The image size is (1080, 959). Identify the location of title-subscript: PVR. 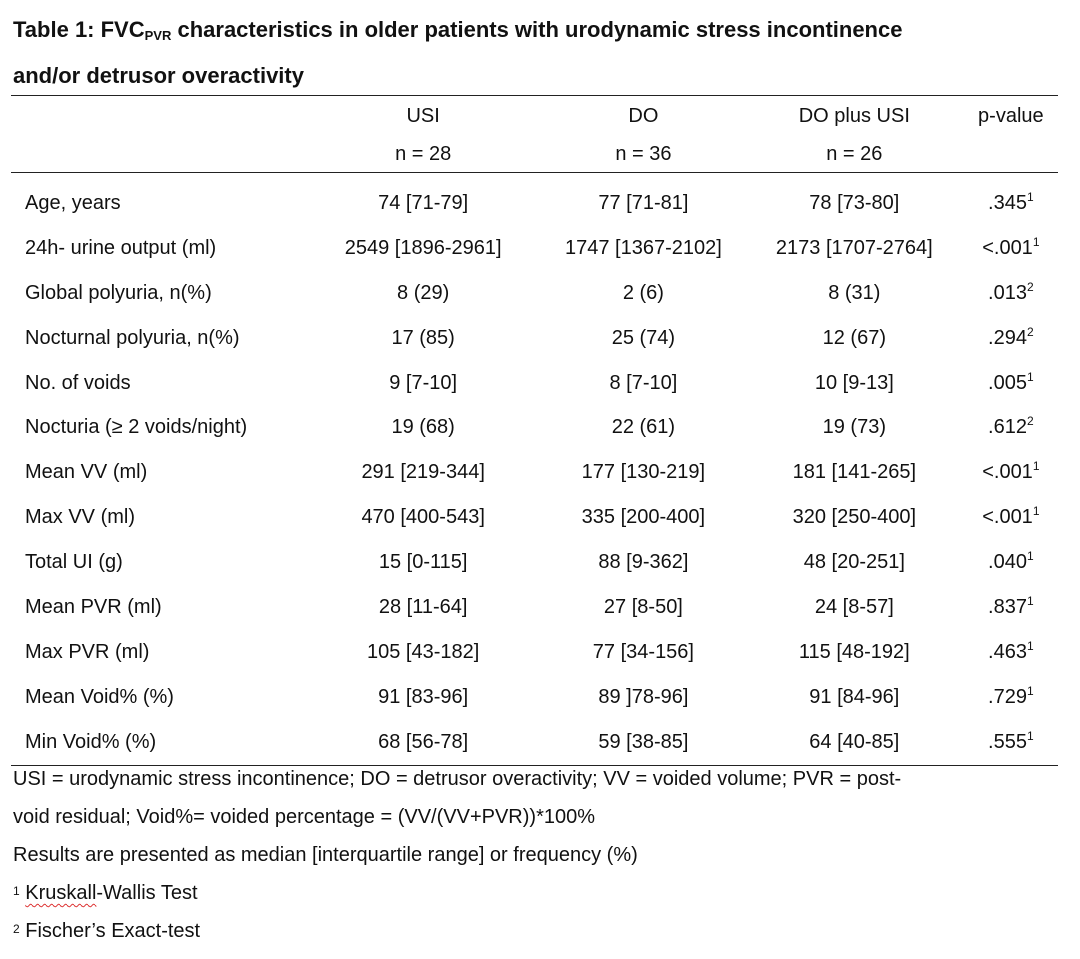
(158, 35).